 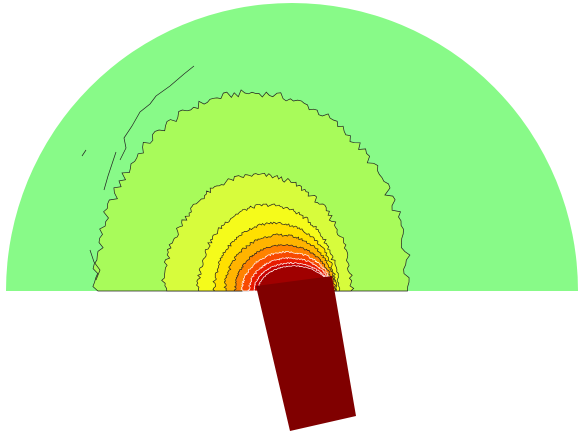 What do you see at coordinates (306, 353) in the screenshot?
I see `source-block` at bounding box center [306, 353].